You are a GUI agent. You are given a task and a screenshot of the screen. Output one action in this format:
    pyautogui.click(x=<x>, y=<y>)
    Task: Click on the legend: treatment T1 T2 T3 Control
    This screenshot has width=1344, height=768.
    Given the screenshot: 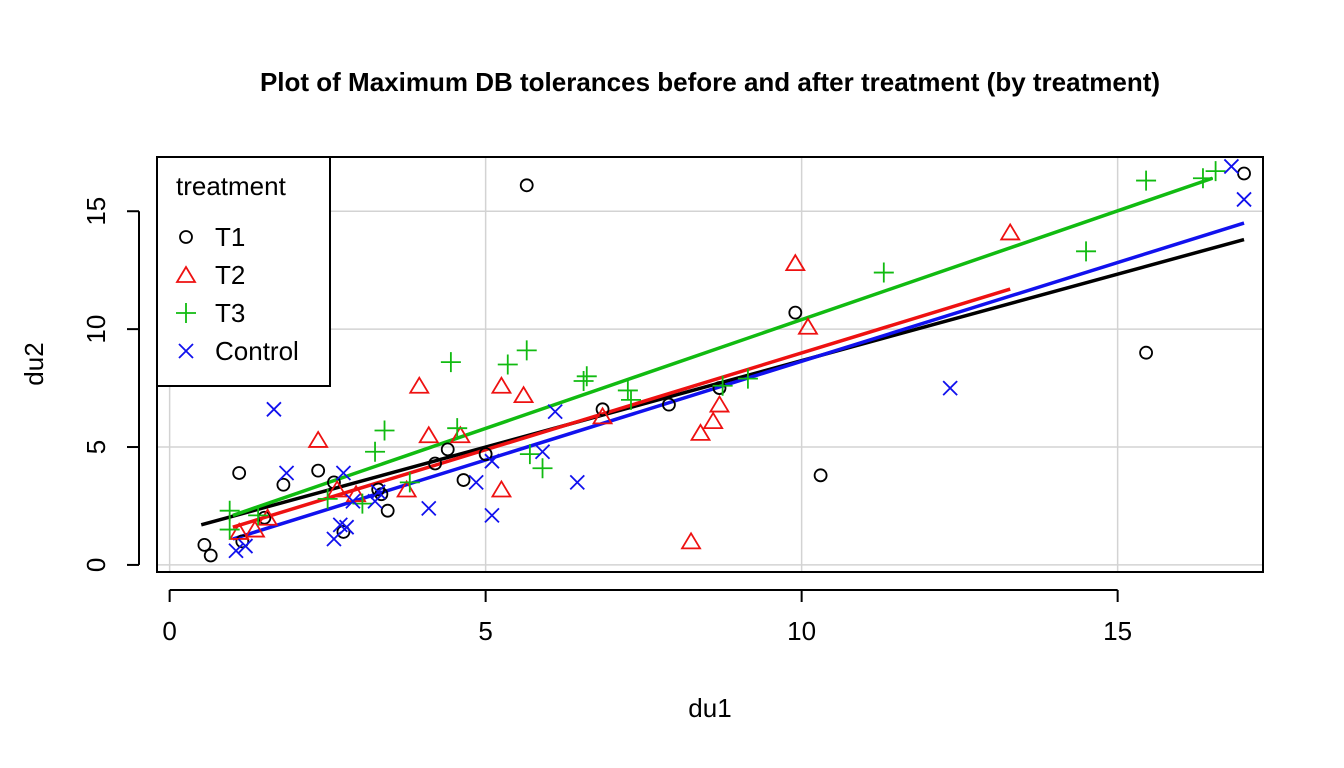 What is the action you would take?
    pyautogui.click(x=243, y=271)
    